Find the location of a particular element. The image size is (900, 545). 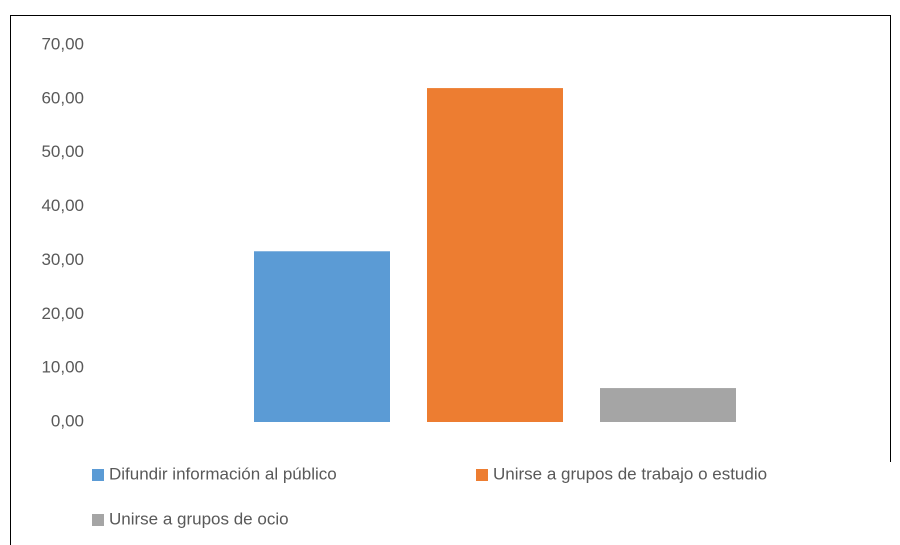

y-tick-label: 60,00 is located at coordinates (62, 97).